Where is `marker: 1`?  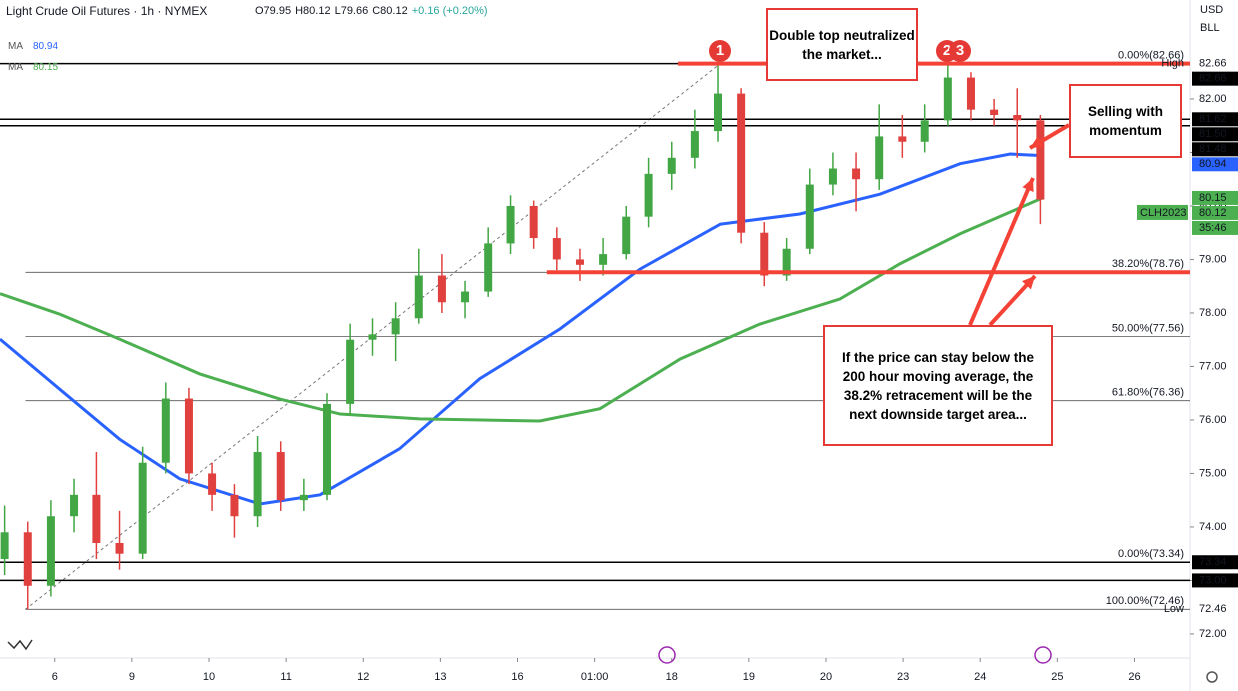 marker: 1 is located at coordinates (720, 51).